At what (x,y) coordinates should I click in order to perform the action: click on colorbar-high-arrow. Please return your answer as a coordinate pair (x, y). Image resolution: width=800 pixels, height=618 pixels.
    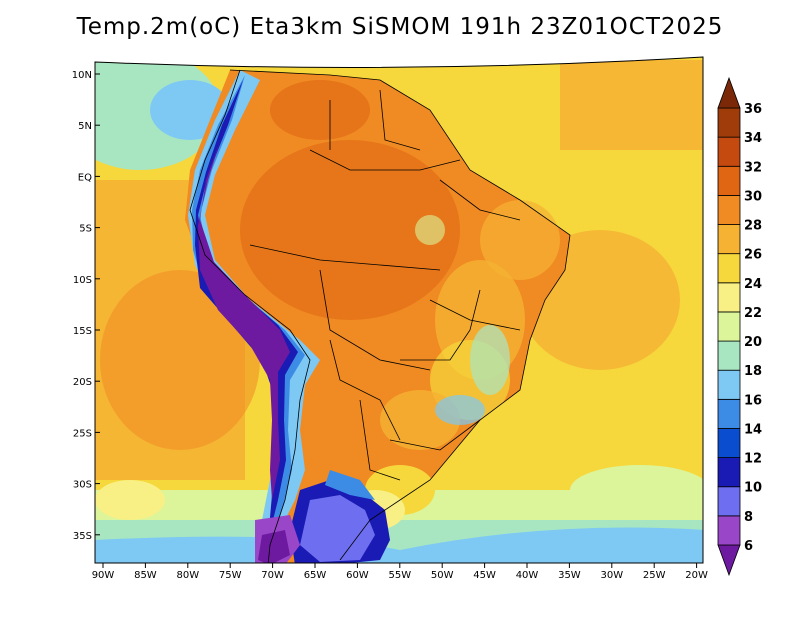
    Looking at the image, I should click on (729, 92).